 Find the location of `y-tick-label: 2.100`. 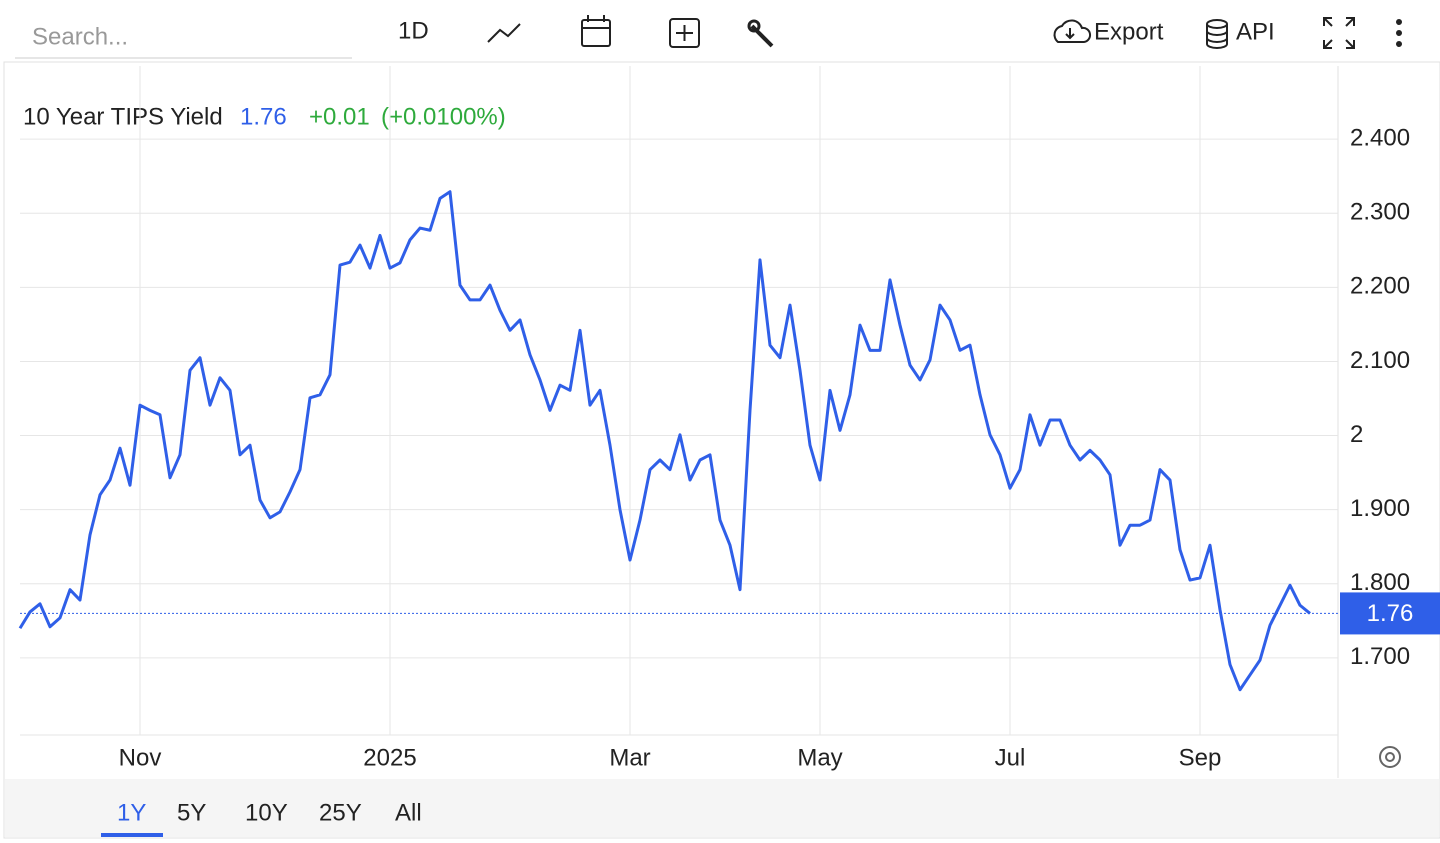

y-tick-label: 2.100 is located at coordinates (1380, 360).